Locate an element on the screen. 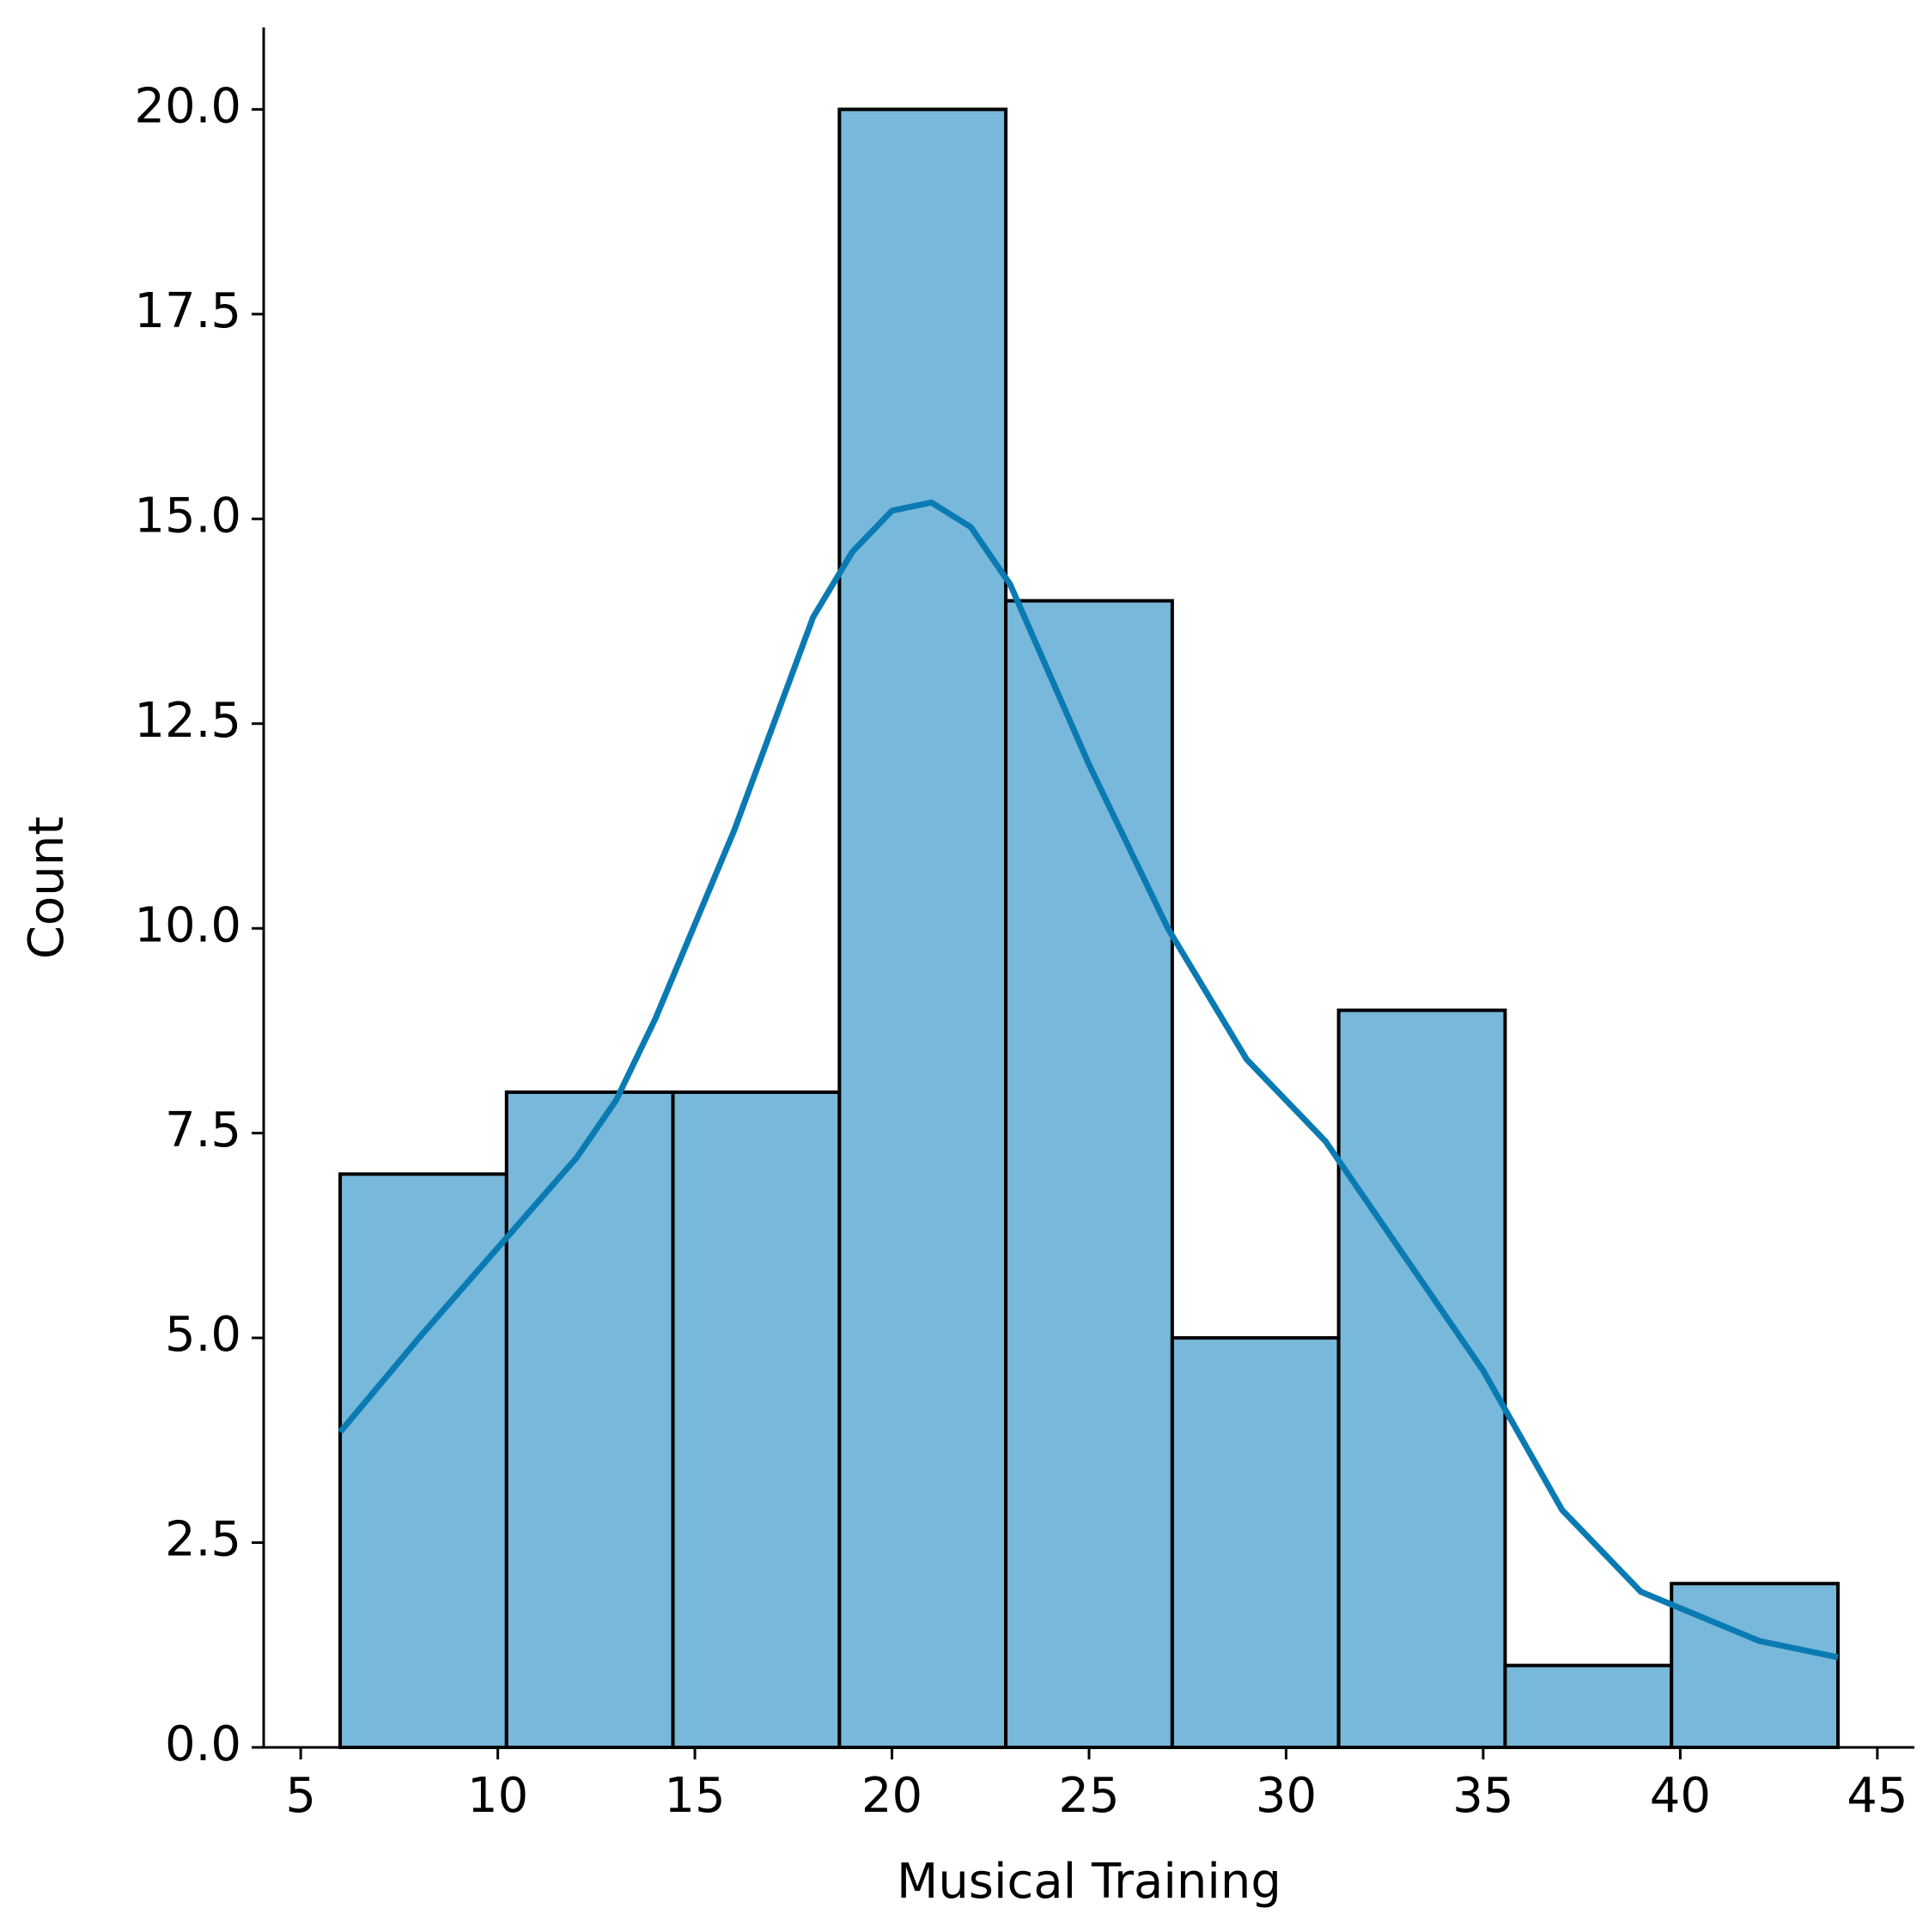  x-tick-label: 25 is located at coordinates (1088, 1796).